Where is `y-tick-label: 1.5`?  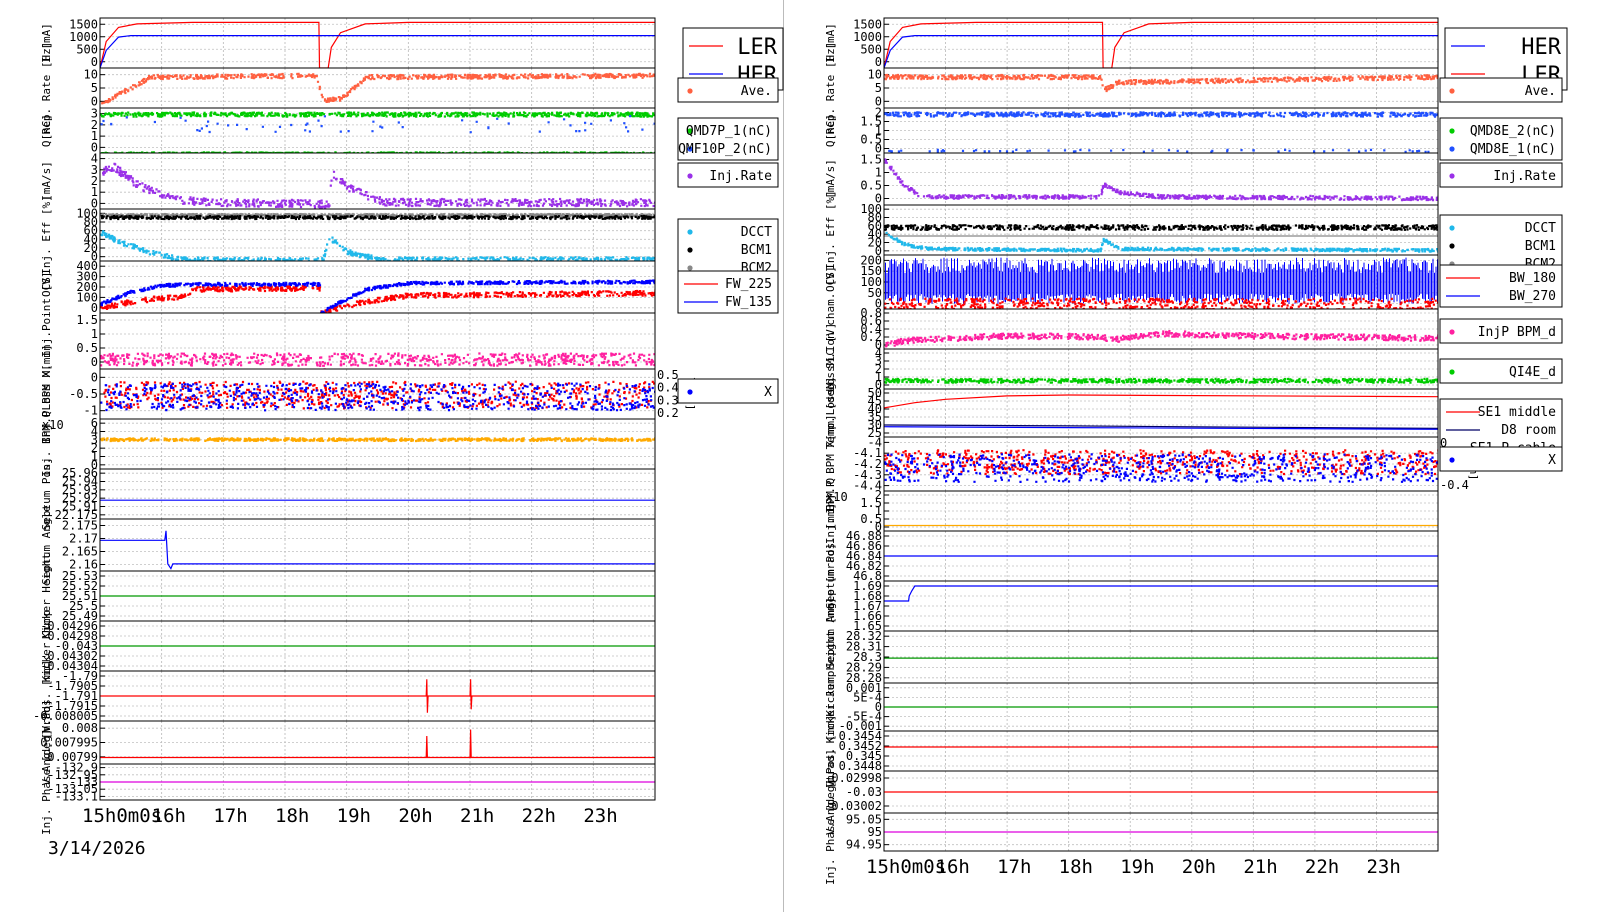 y-tick-label: 1.5 is located at coordinates (871, 160).